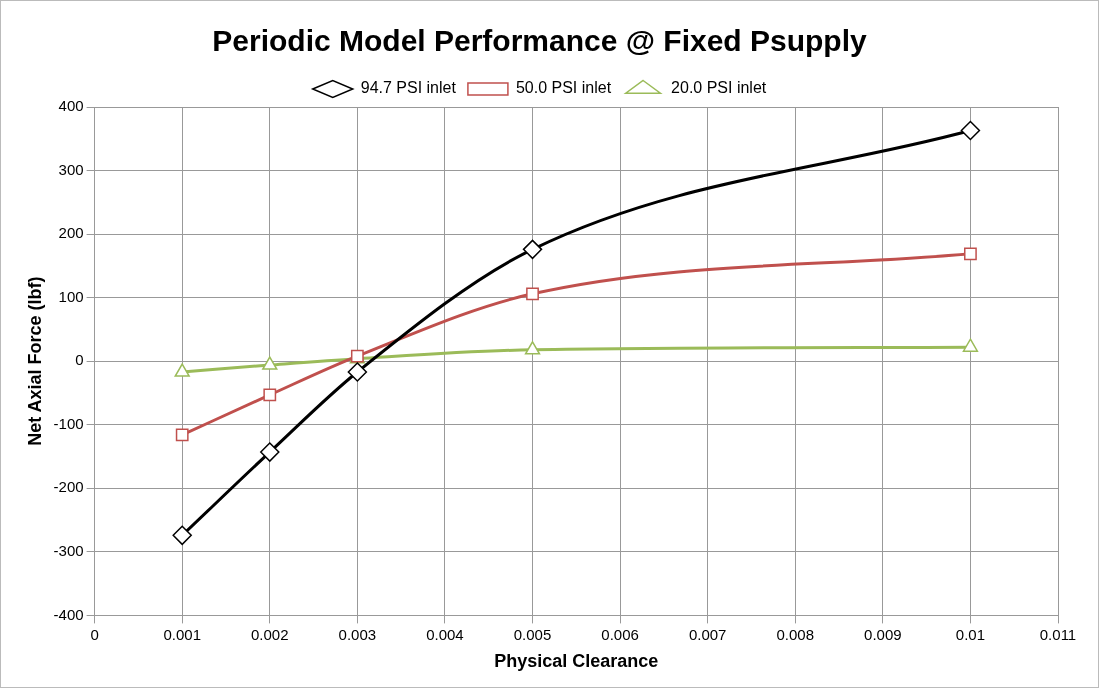 This screenshot has height=688, width=1099. I want to click on y-tick-label: 200, so click(71, 233).